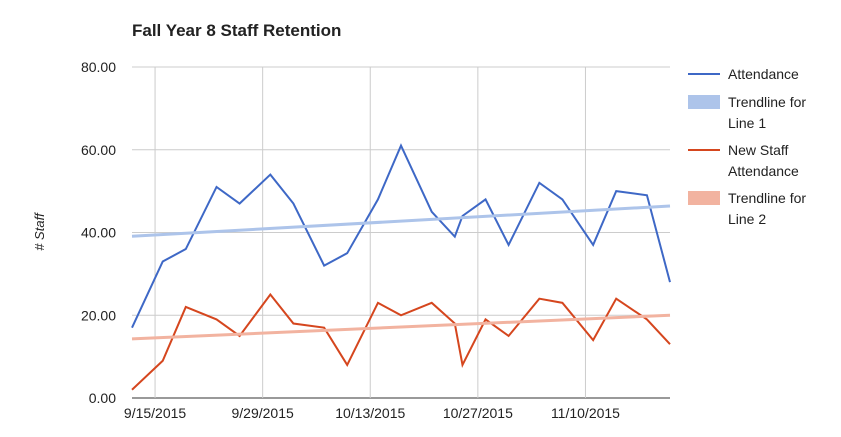  I want to click on legend-label: Attendance, so click(763, 74).